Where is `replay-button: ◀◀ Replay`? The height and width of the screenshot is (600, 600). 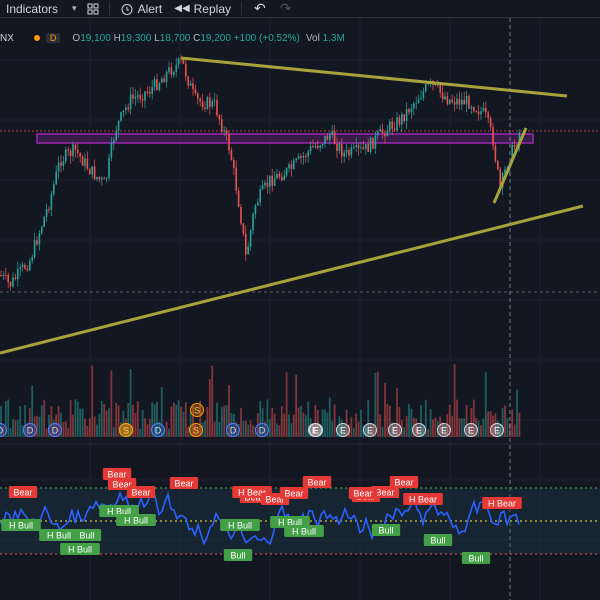
replay-button: ◀◀ Replay is located at coordinates (202, 8).